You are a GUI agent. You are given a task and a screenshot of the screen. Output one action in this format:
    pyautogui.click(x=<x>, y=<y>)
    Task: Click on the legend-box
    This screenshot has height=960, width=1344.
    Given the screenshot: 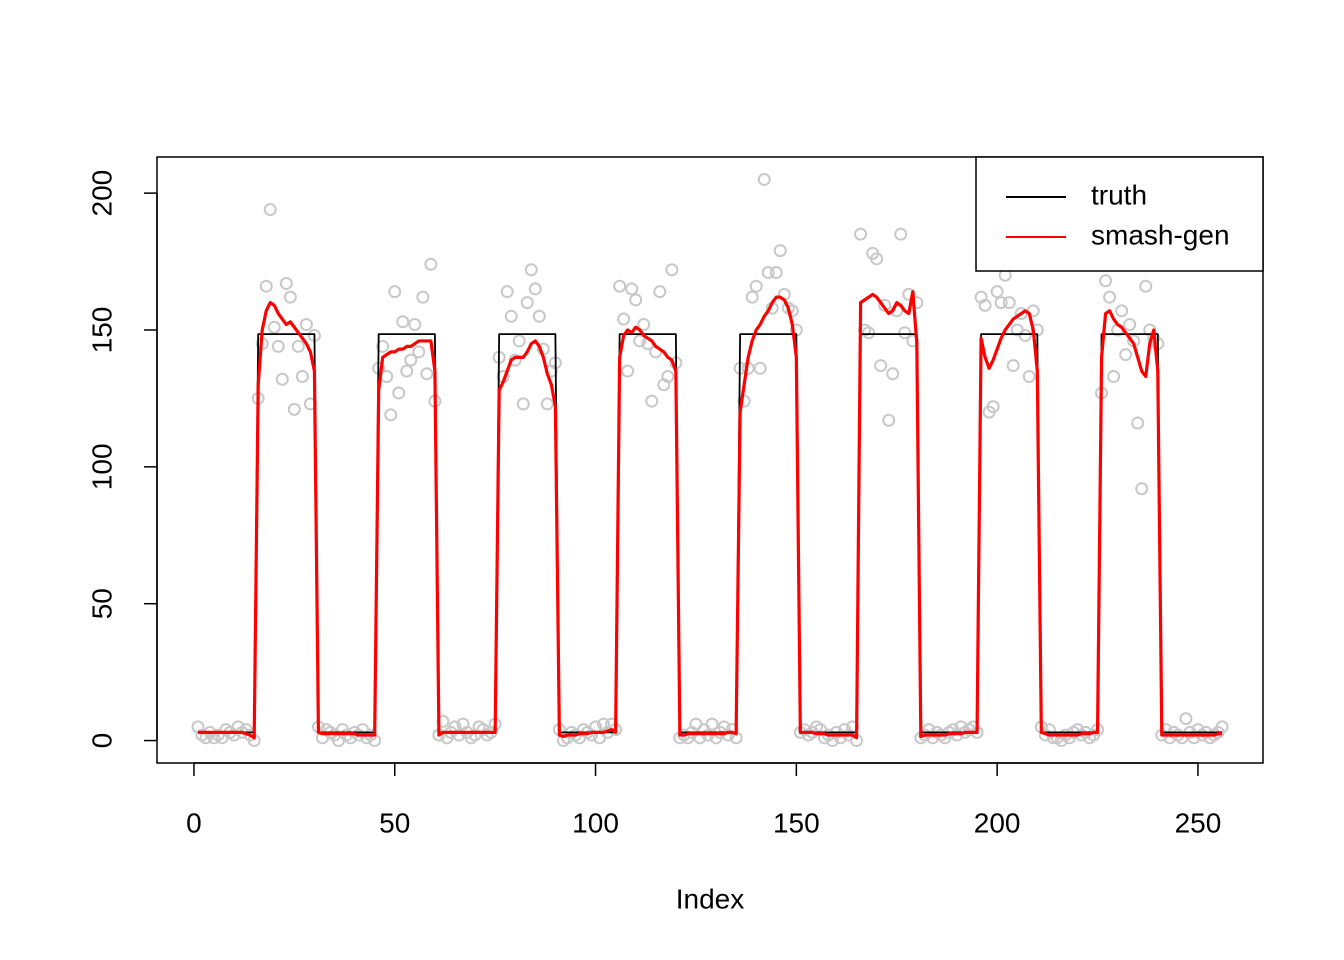 What is the action you would take?
    pyautogui.click(x=1119, y=214)
    